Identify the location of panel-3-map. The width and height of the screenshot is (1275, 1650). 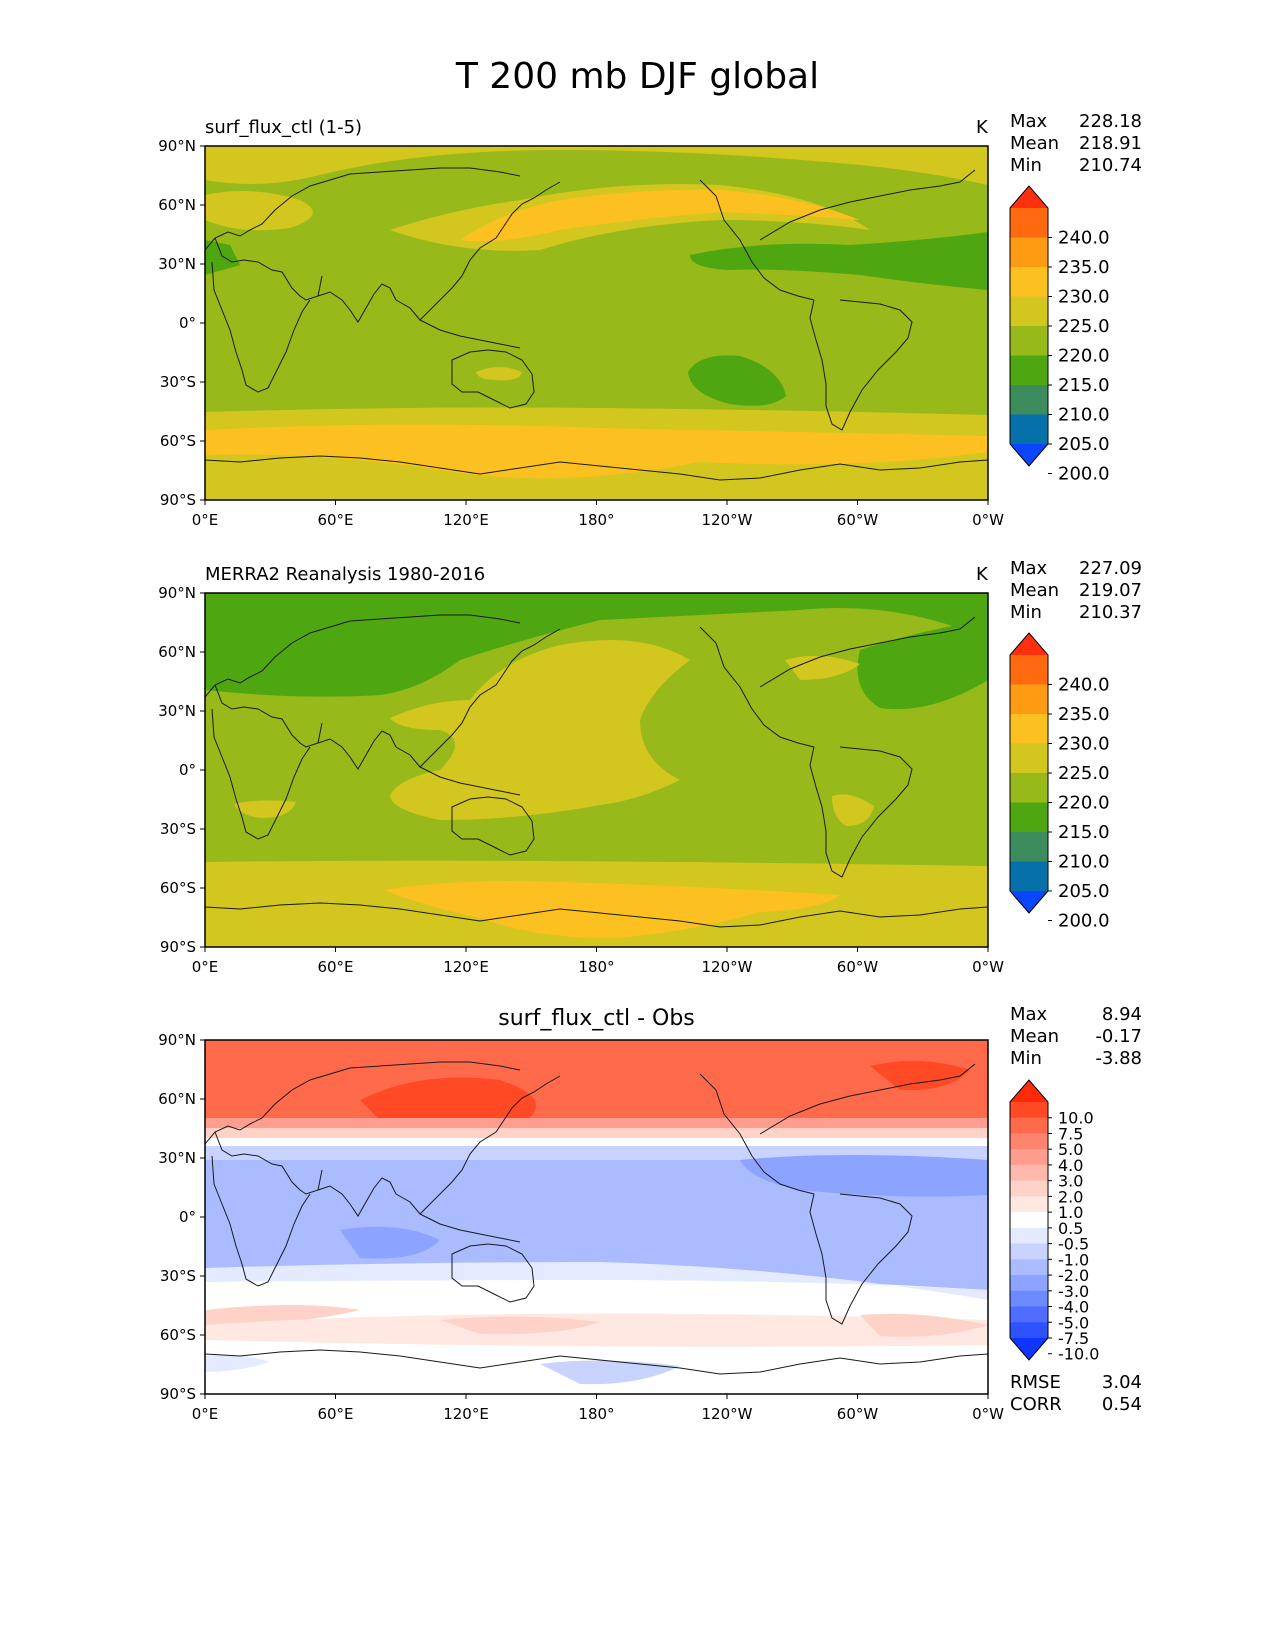
(596, 1217).